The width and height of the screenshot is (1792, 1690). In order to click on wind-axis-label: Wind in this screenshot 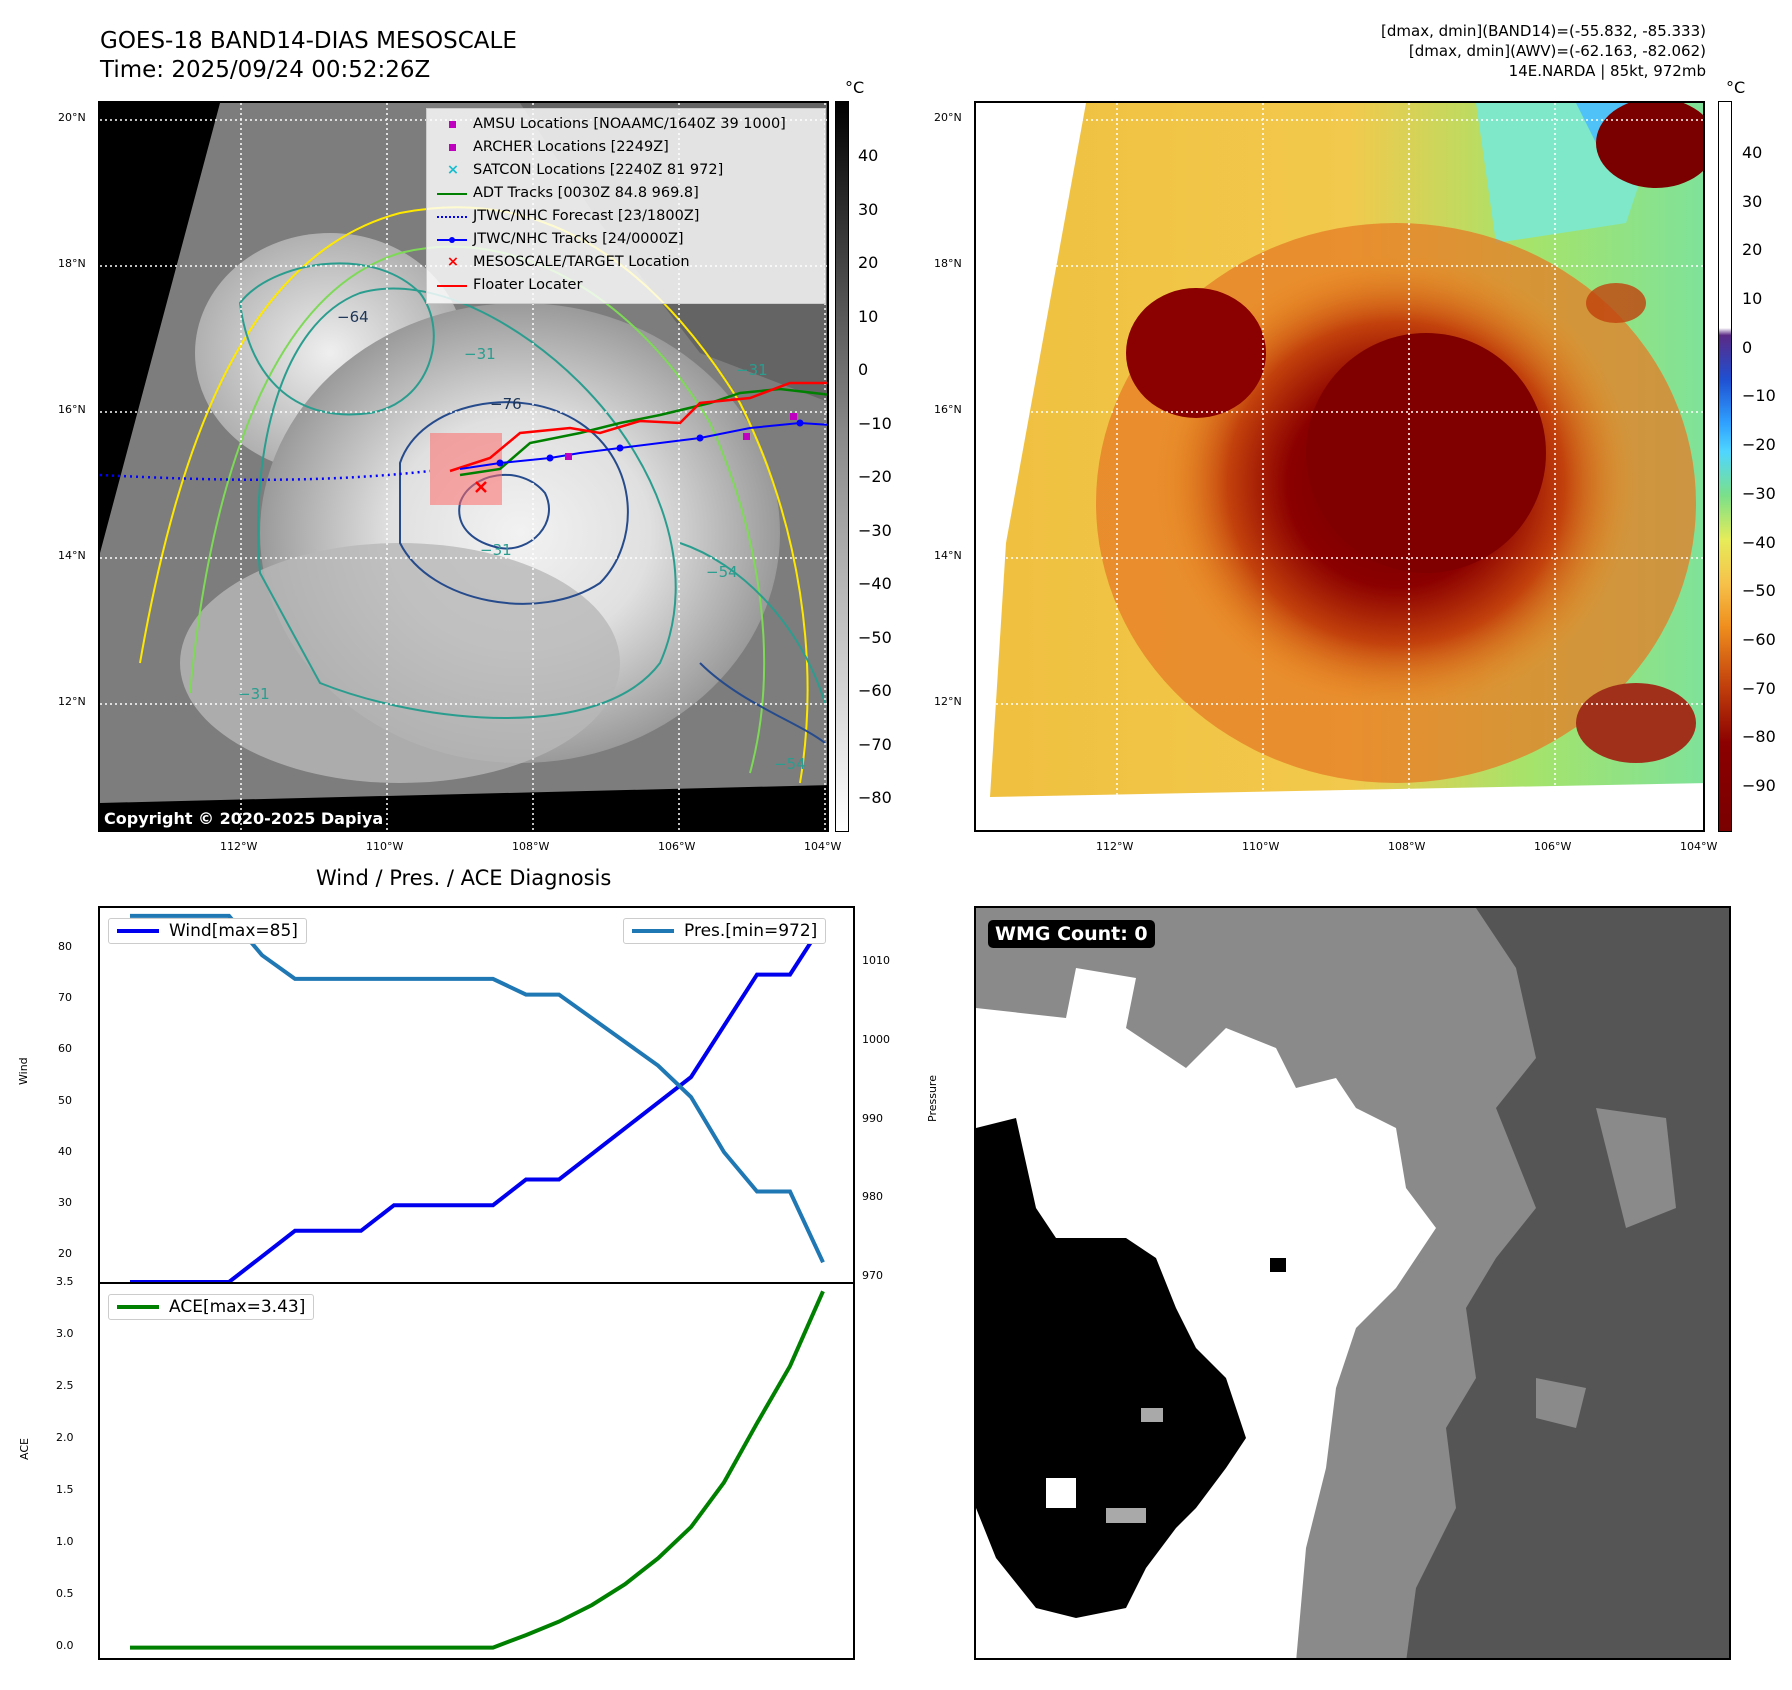, I will do `click(23, 1071)`.